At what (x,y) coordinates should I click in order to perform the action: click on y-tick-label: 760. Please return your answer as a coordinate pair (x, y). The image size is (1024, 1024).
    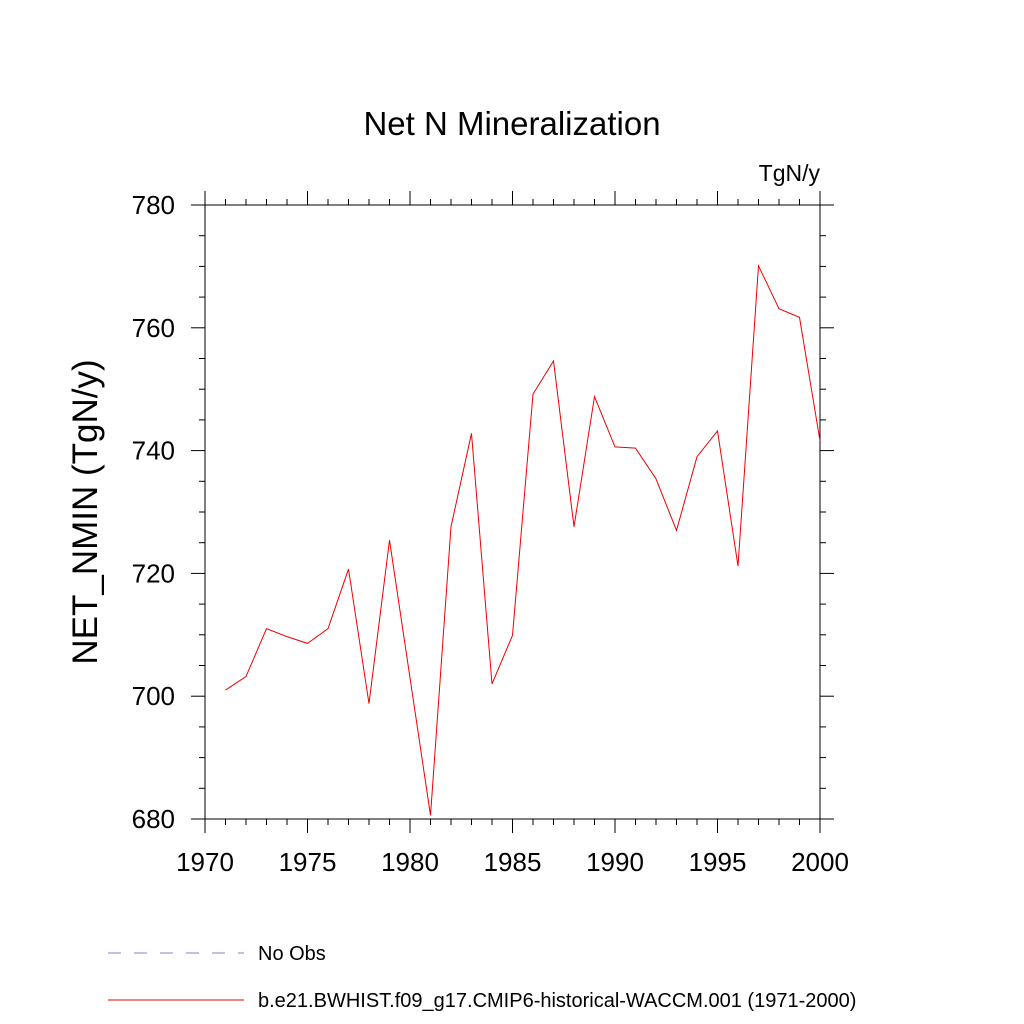
    Looking at the image, I should click on (153, 328).